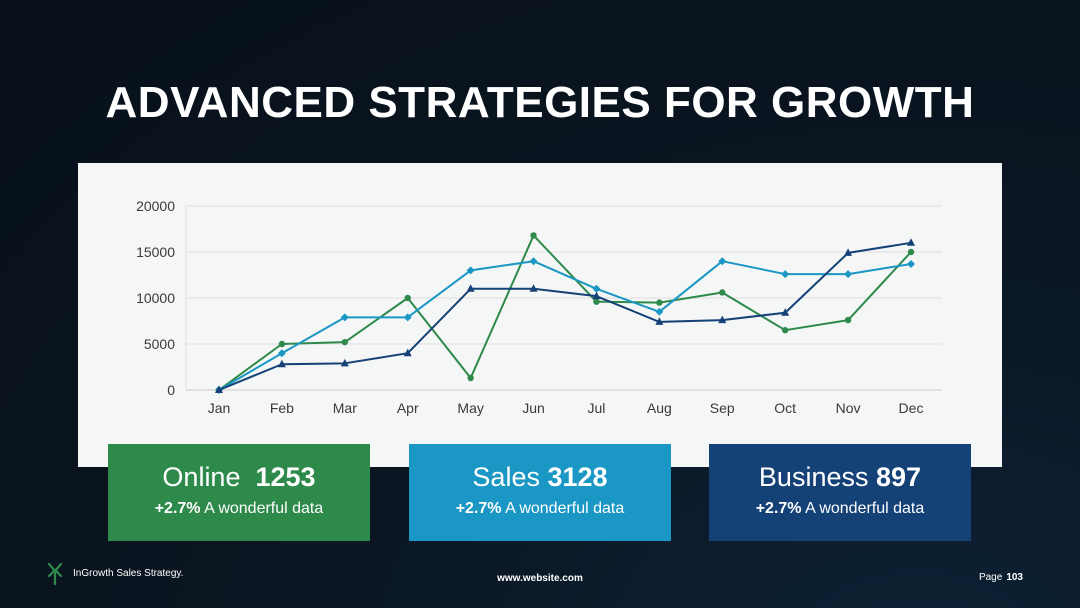 The width and height of the screenshot is (1080, 608). I want to click on card-online-desc: A wonderful data, so click(264, 508).